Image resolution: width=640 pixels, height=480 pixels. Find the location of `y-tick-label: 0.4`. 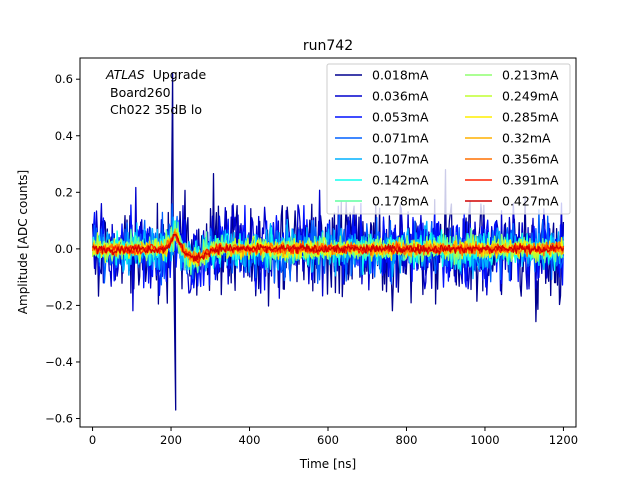

y-tick-label: 0.4 is located at coordinates (64, 136).